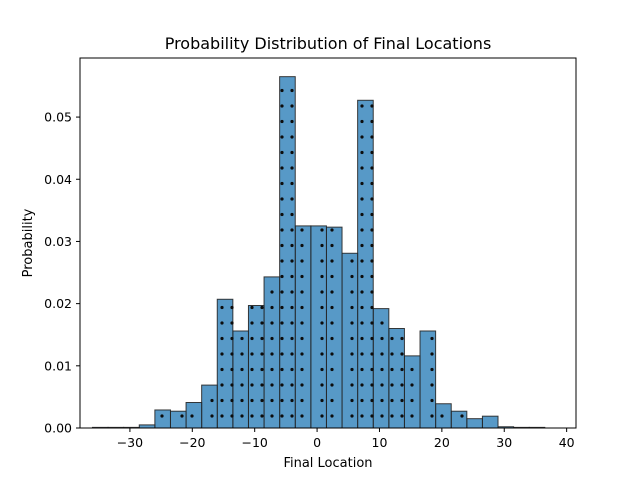 The image size is (640, 480). I want to click on x-axis-ticks: −30 −20 −10 0 10 20 30 40, so click(346, 439).